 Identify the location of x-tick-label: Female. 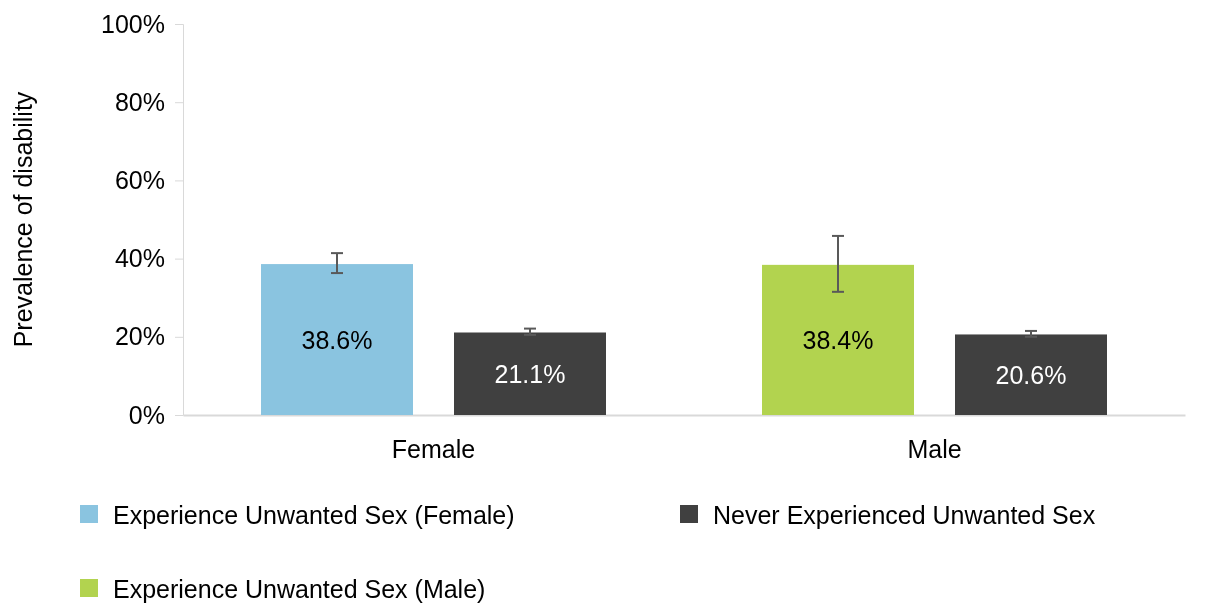
(433, 448).